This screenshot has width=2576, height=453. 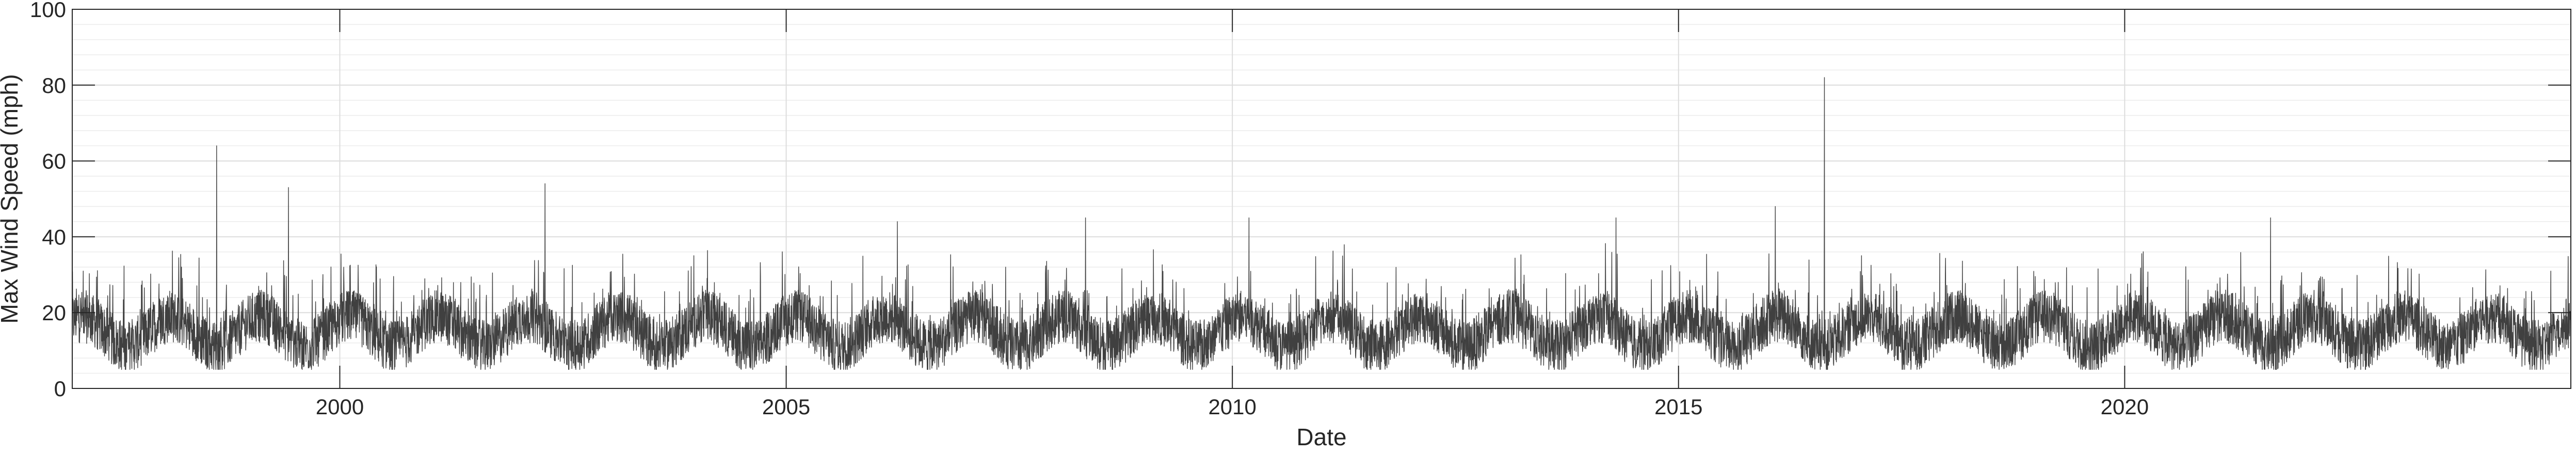 I want to click on x-tick-label: 2015, so click(x=1678, y=407).